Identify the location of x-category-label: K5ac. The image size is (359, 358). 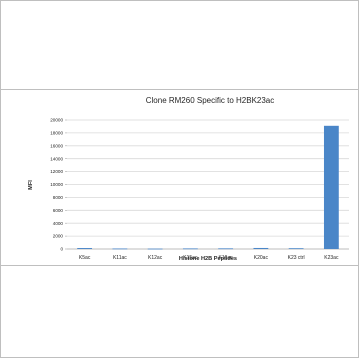
(85, 258).